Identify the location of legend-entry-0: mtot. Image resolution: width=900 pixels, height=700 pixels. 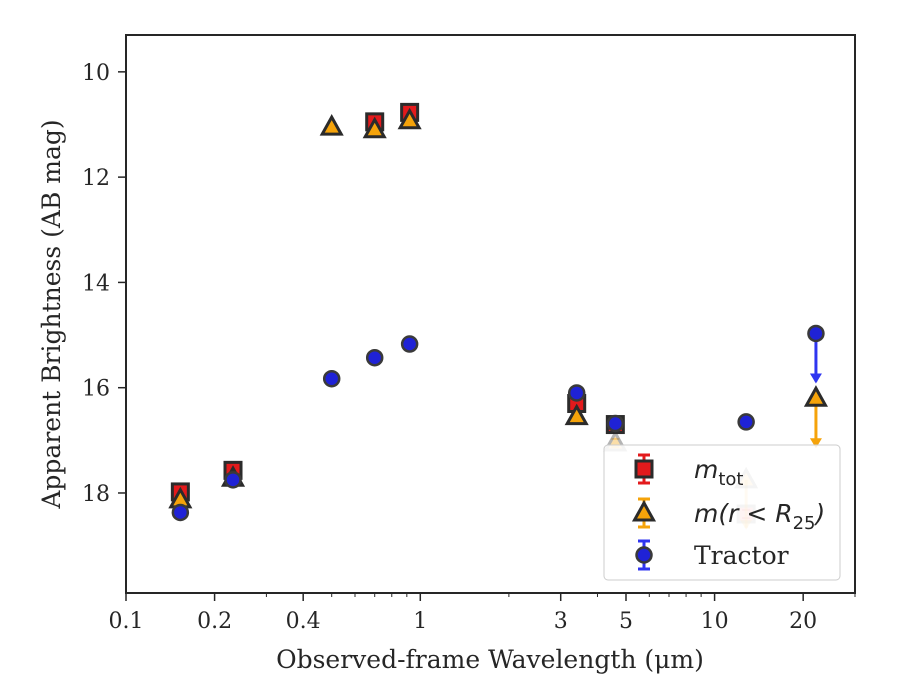
(689, 471).